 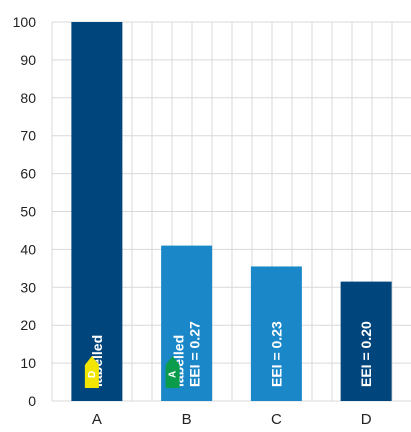 I want to click on energy-class-letter: A, so click(x=173, y=374).